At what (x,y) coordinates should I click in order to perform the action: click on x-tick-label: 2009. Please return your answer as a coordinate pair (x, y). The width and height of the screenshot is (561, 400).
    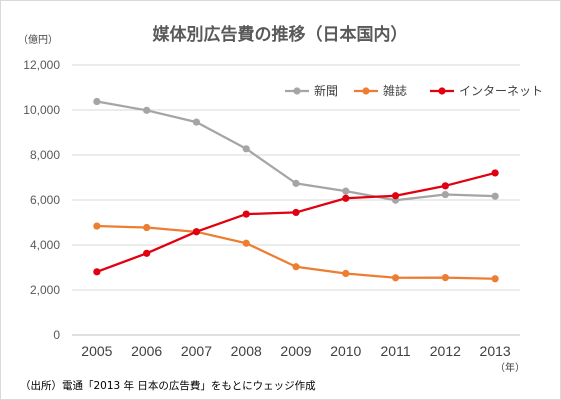
    Looking at the image, I should click on (295, 351).